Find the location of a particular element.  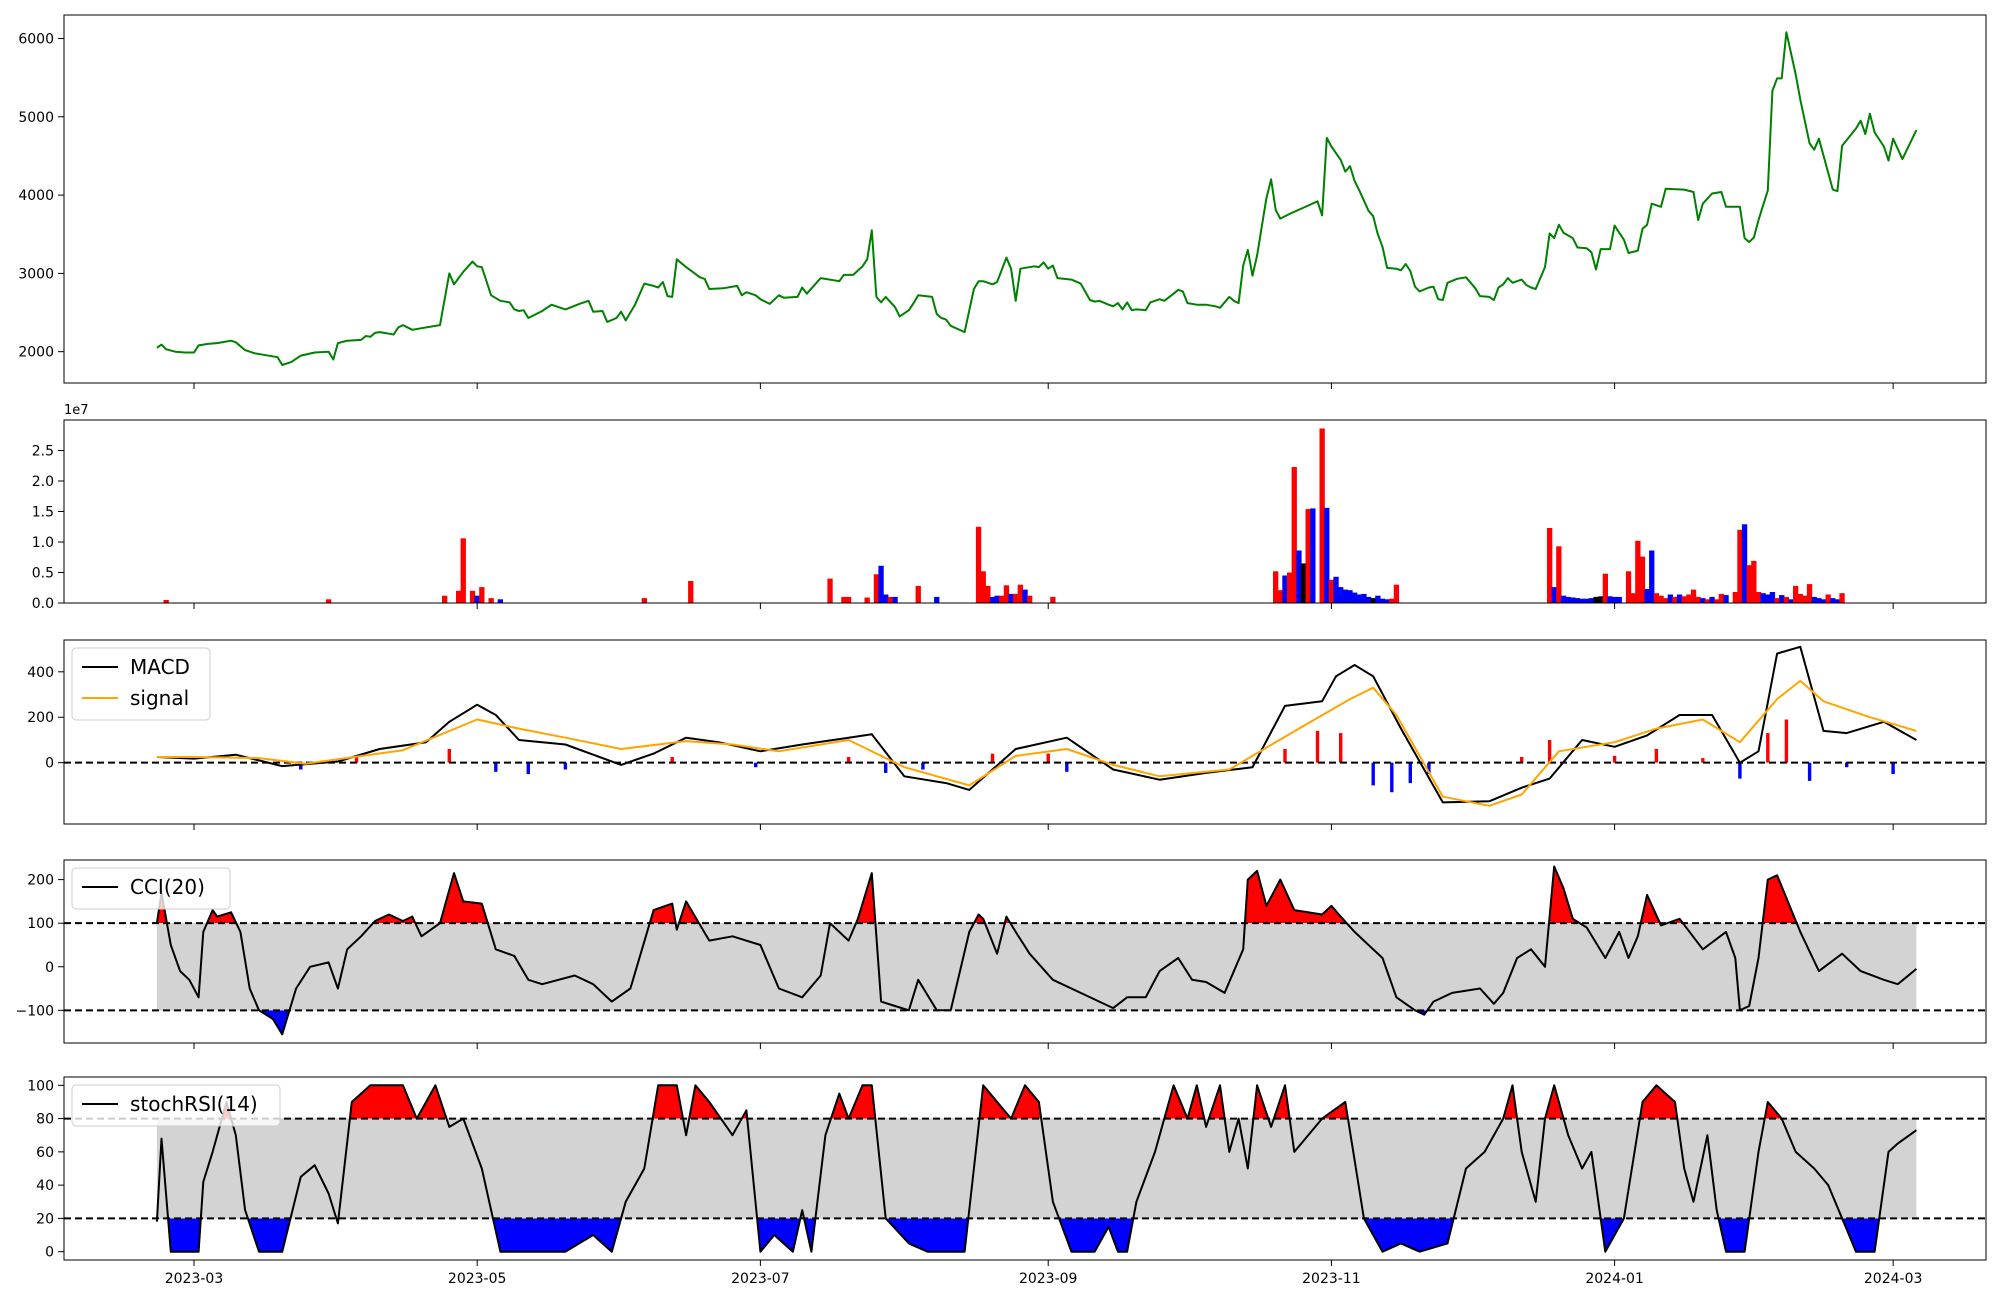

stochrsi-line is located at coordinates (1036, 1168).